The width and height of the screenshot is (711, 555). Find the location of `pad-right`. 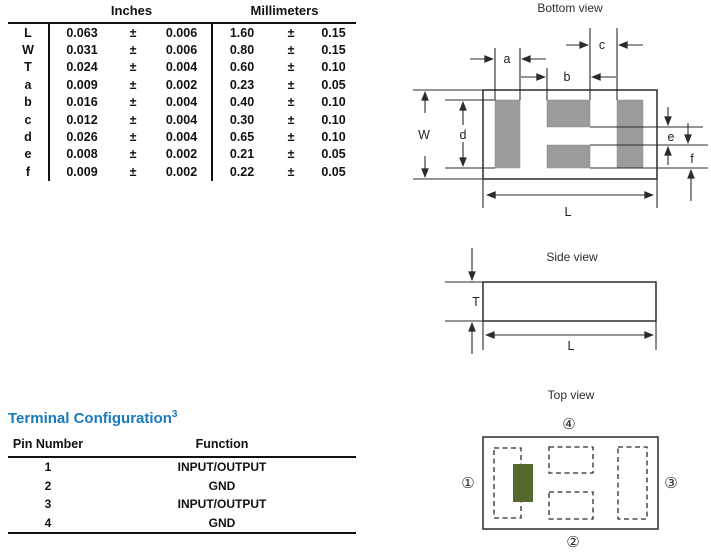

pad-right is located at coordinates (630, 134).